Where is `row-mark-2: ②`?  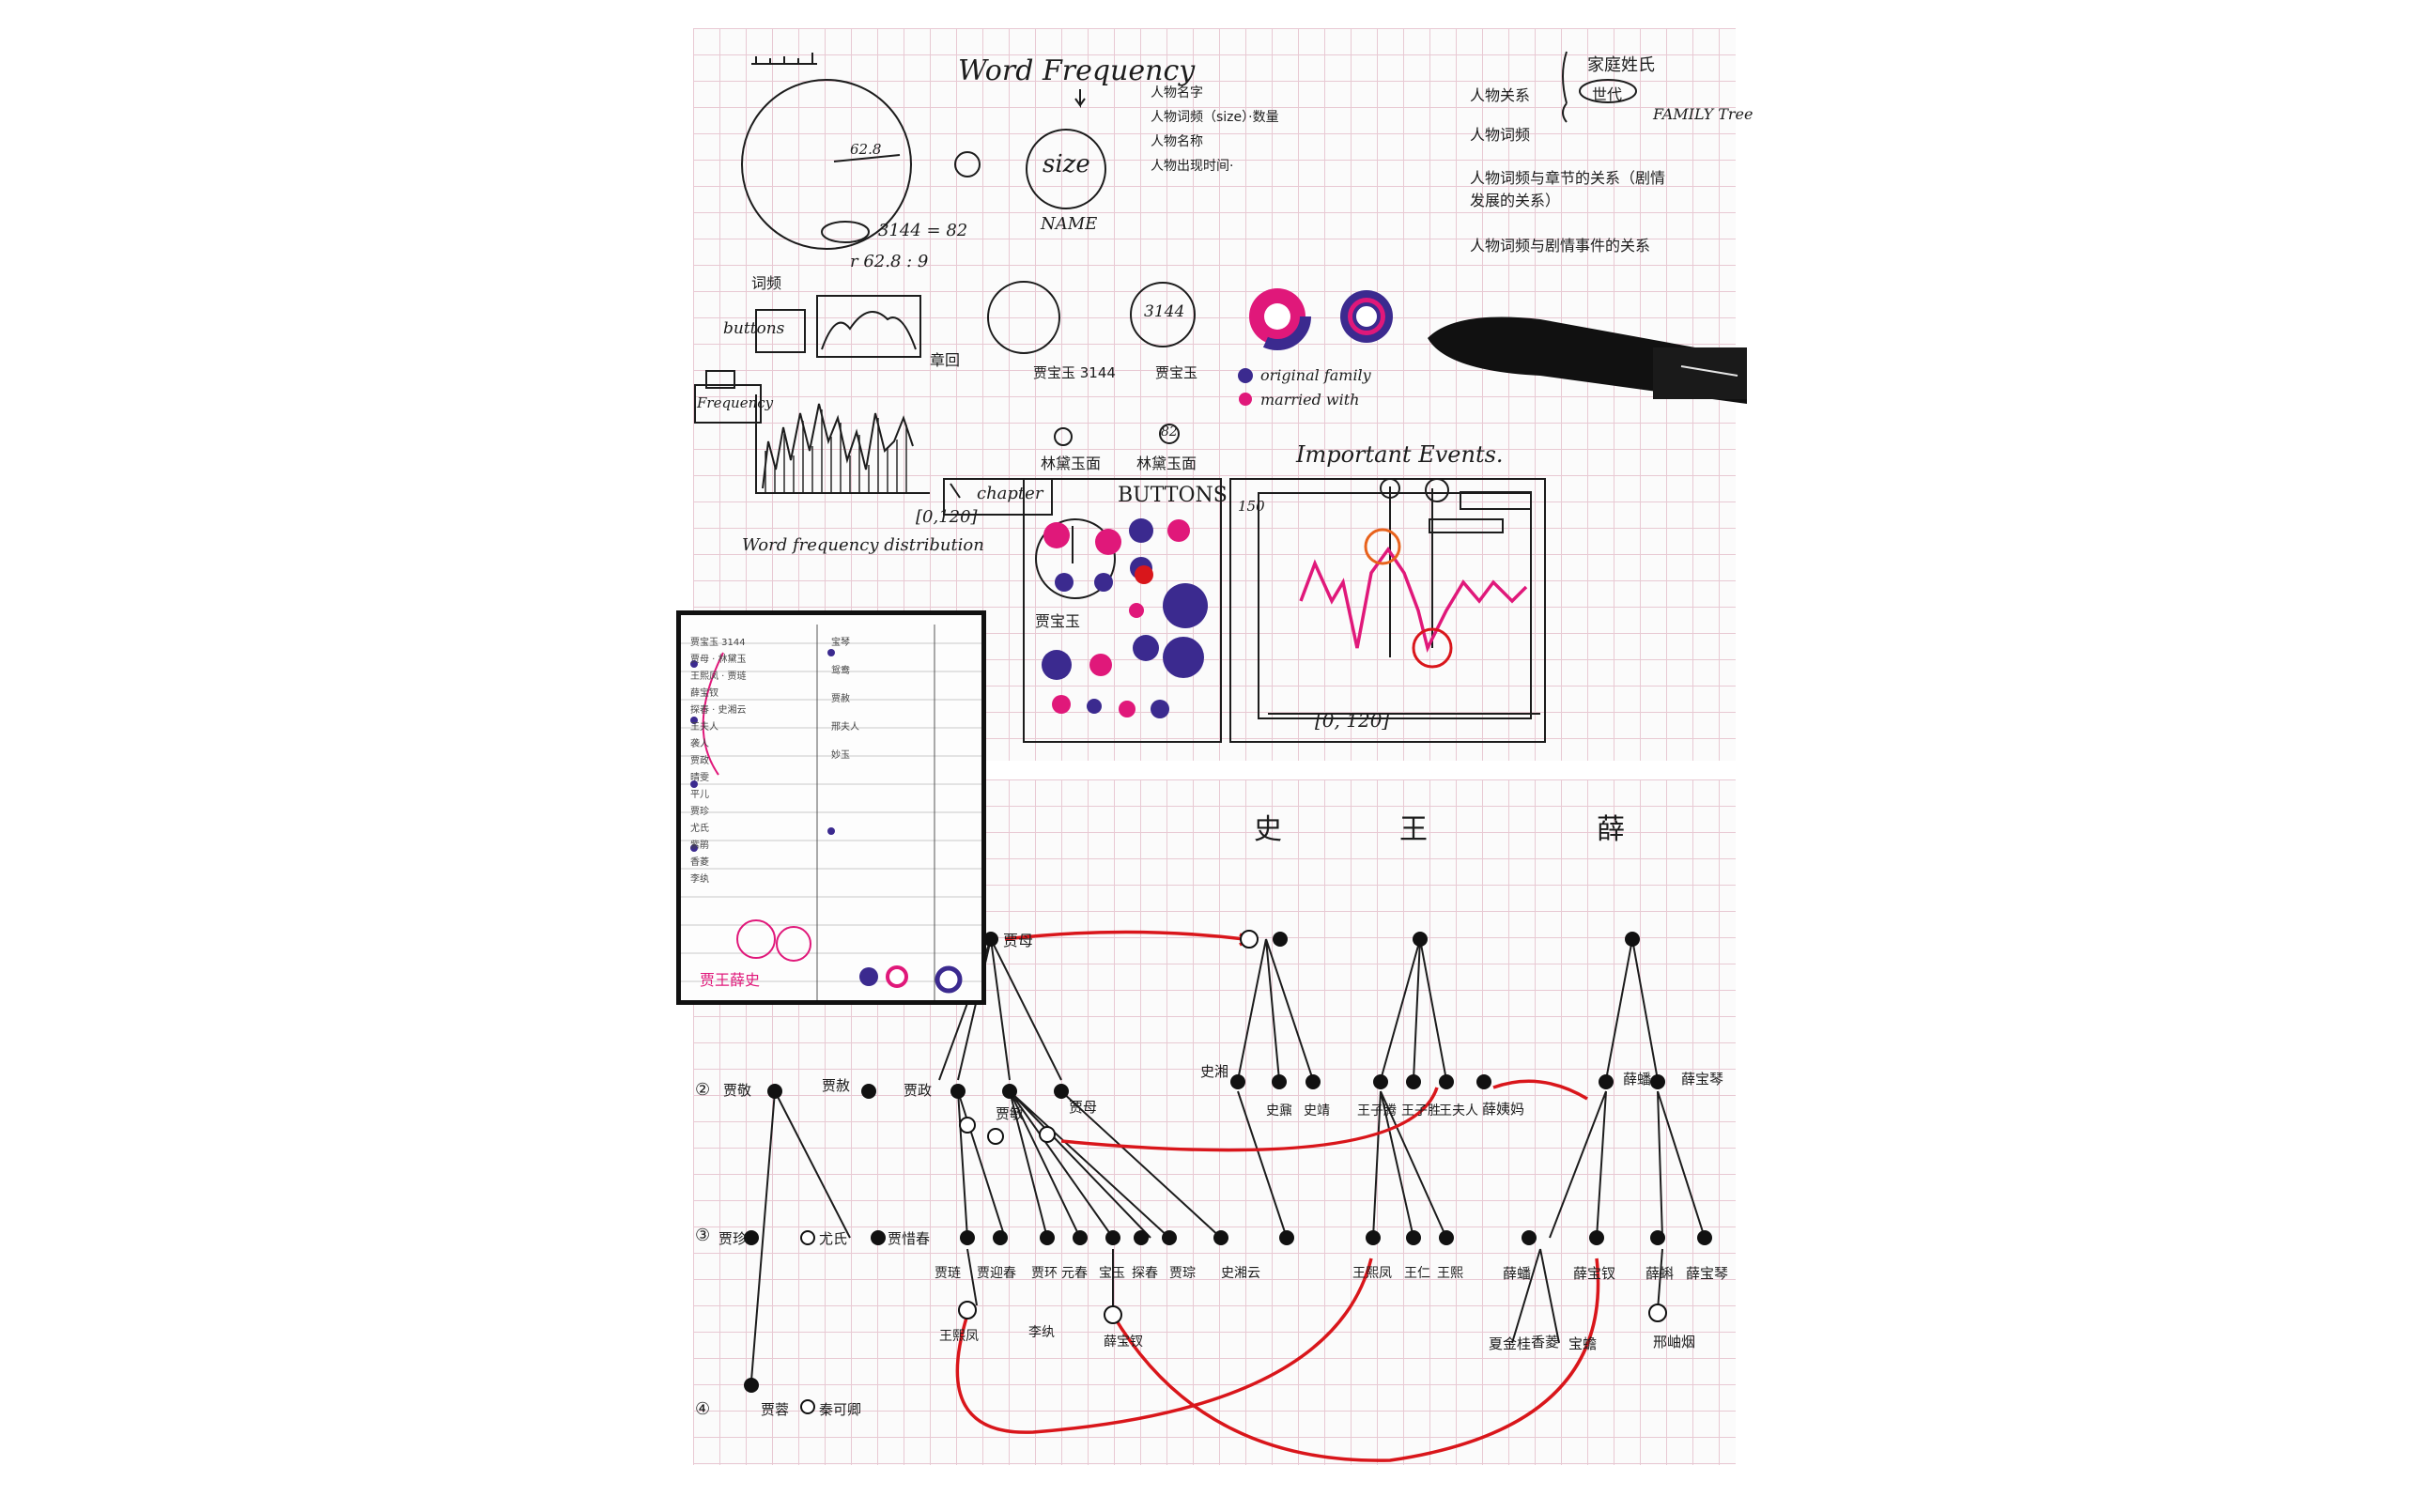
row-mark-2: ② is located at coordinates (703, 1090).